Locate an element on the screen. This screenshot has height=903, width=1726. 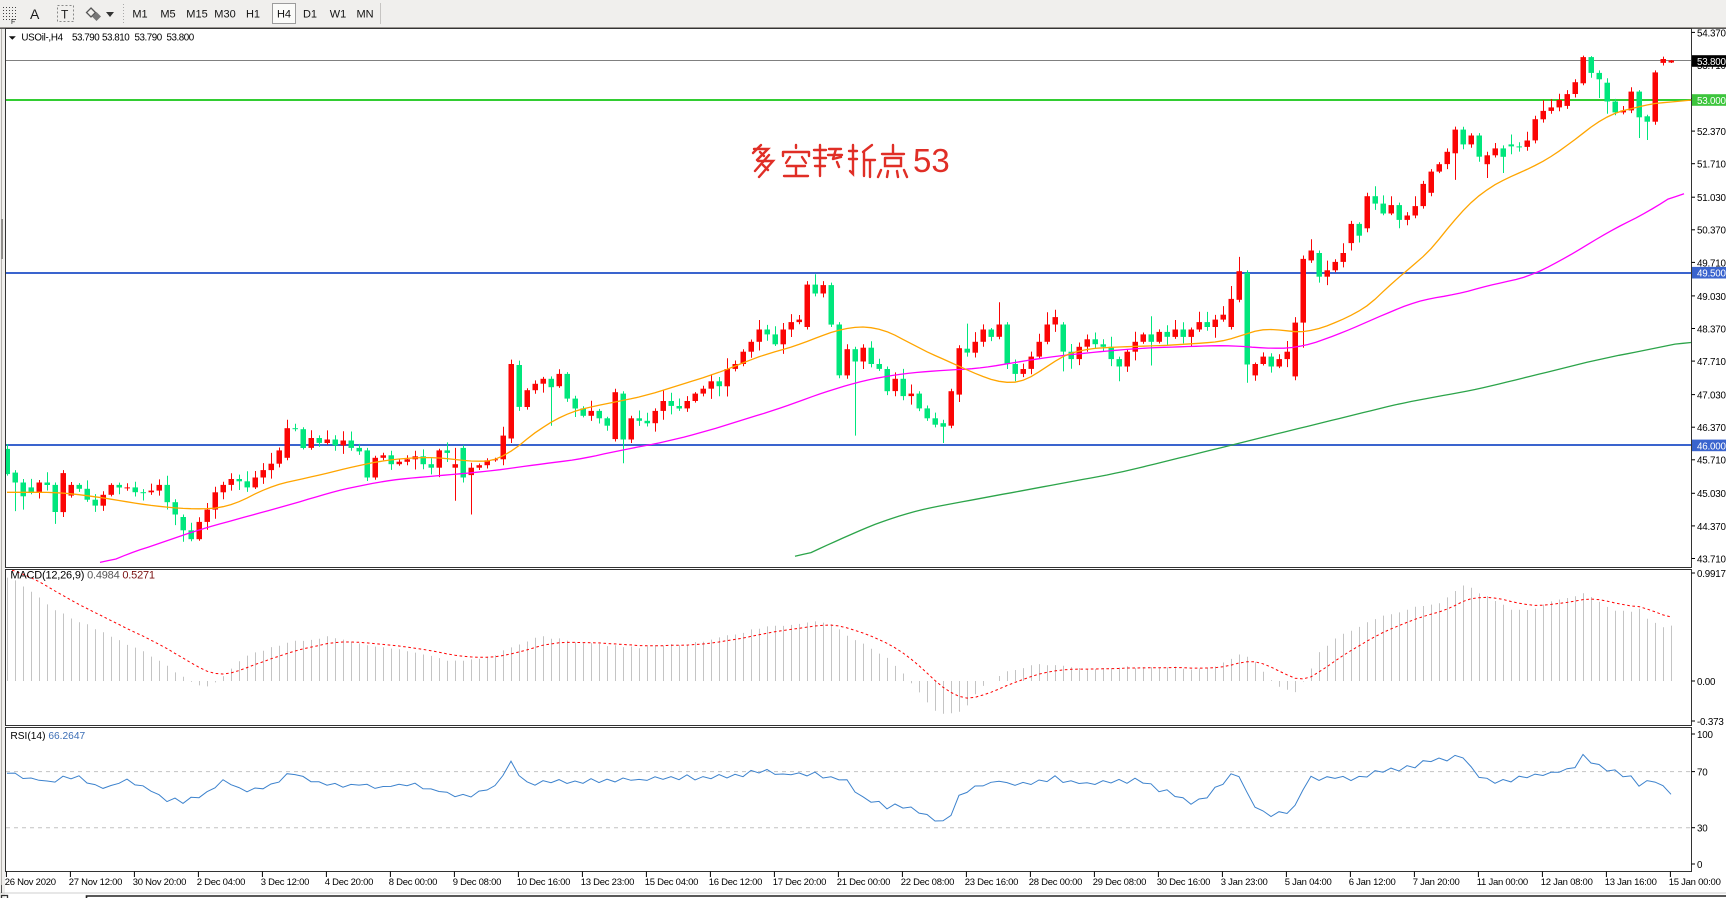
svg-text: 51.030 is located at coordinates (1711, 198).